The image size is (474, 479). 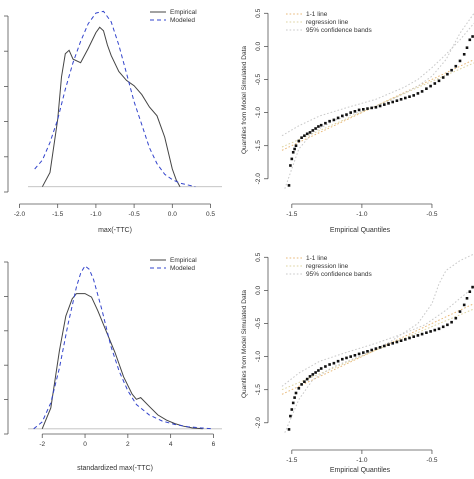 What do you see at coordinates (317, 258) in the screenshot?
I see `legend-label: 1-1 line` at bounding box center [317, 258].